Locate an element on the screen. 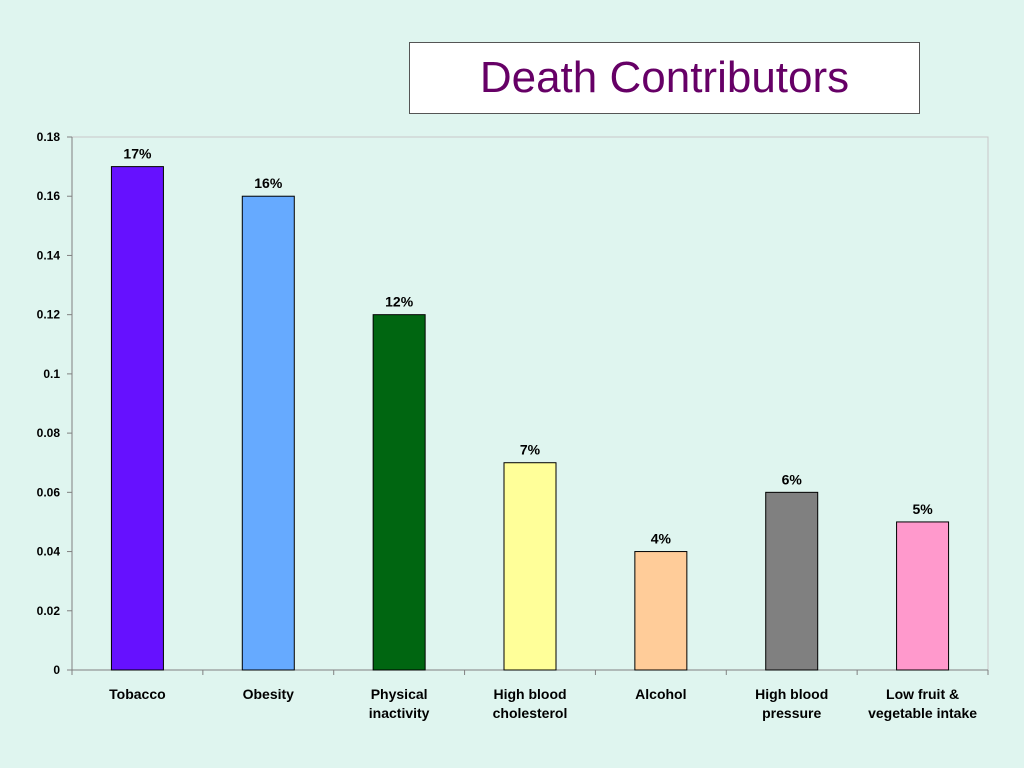 This screenshot has width=1024, height=768. category-label-line: Obesity is located at coordinates (269, 694).